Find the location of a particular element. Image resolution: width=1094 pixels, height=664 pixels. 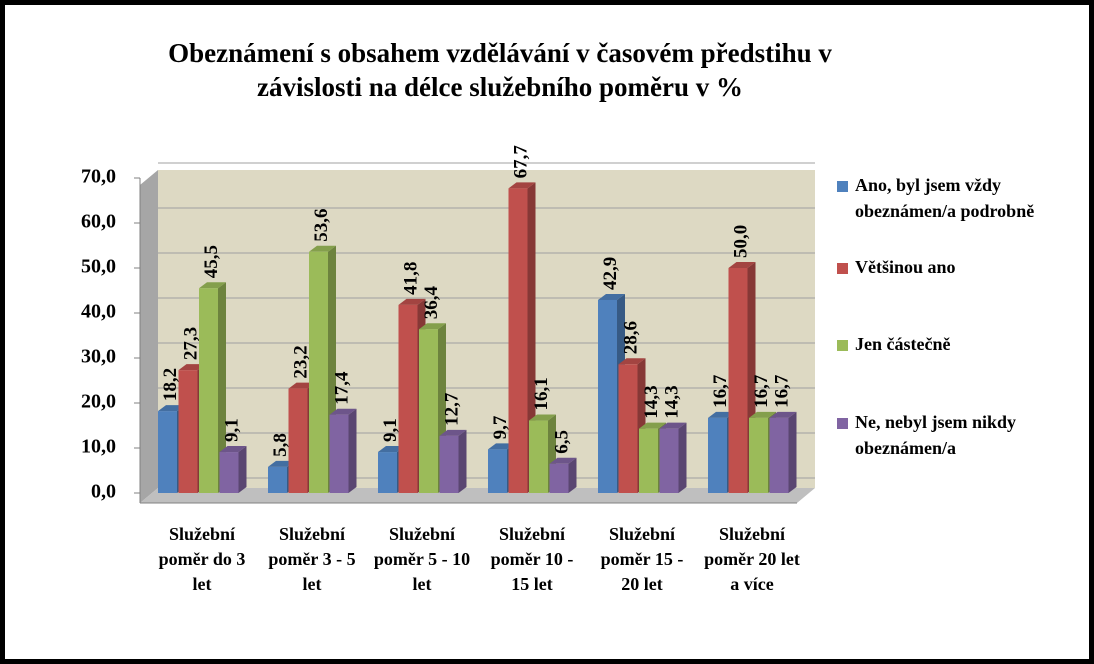

value-label: 41,8 is located at coordinates (410, 278).